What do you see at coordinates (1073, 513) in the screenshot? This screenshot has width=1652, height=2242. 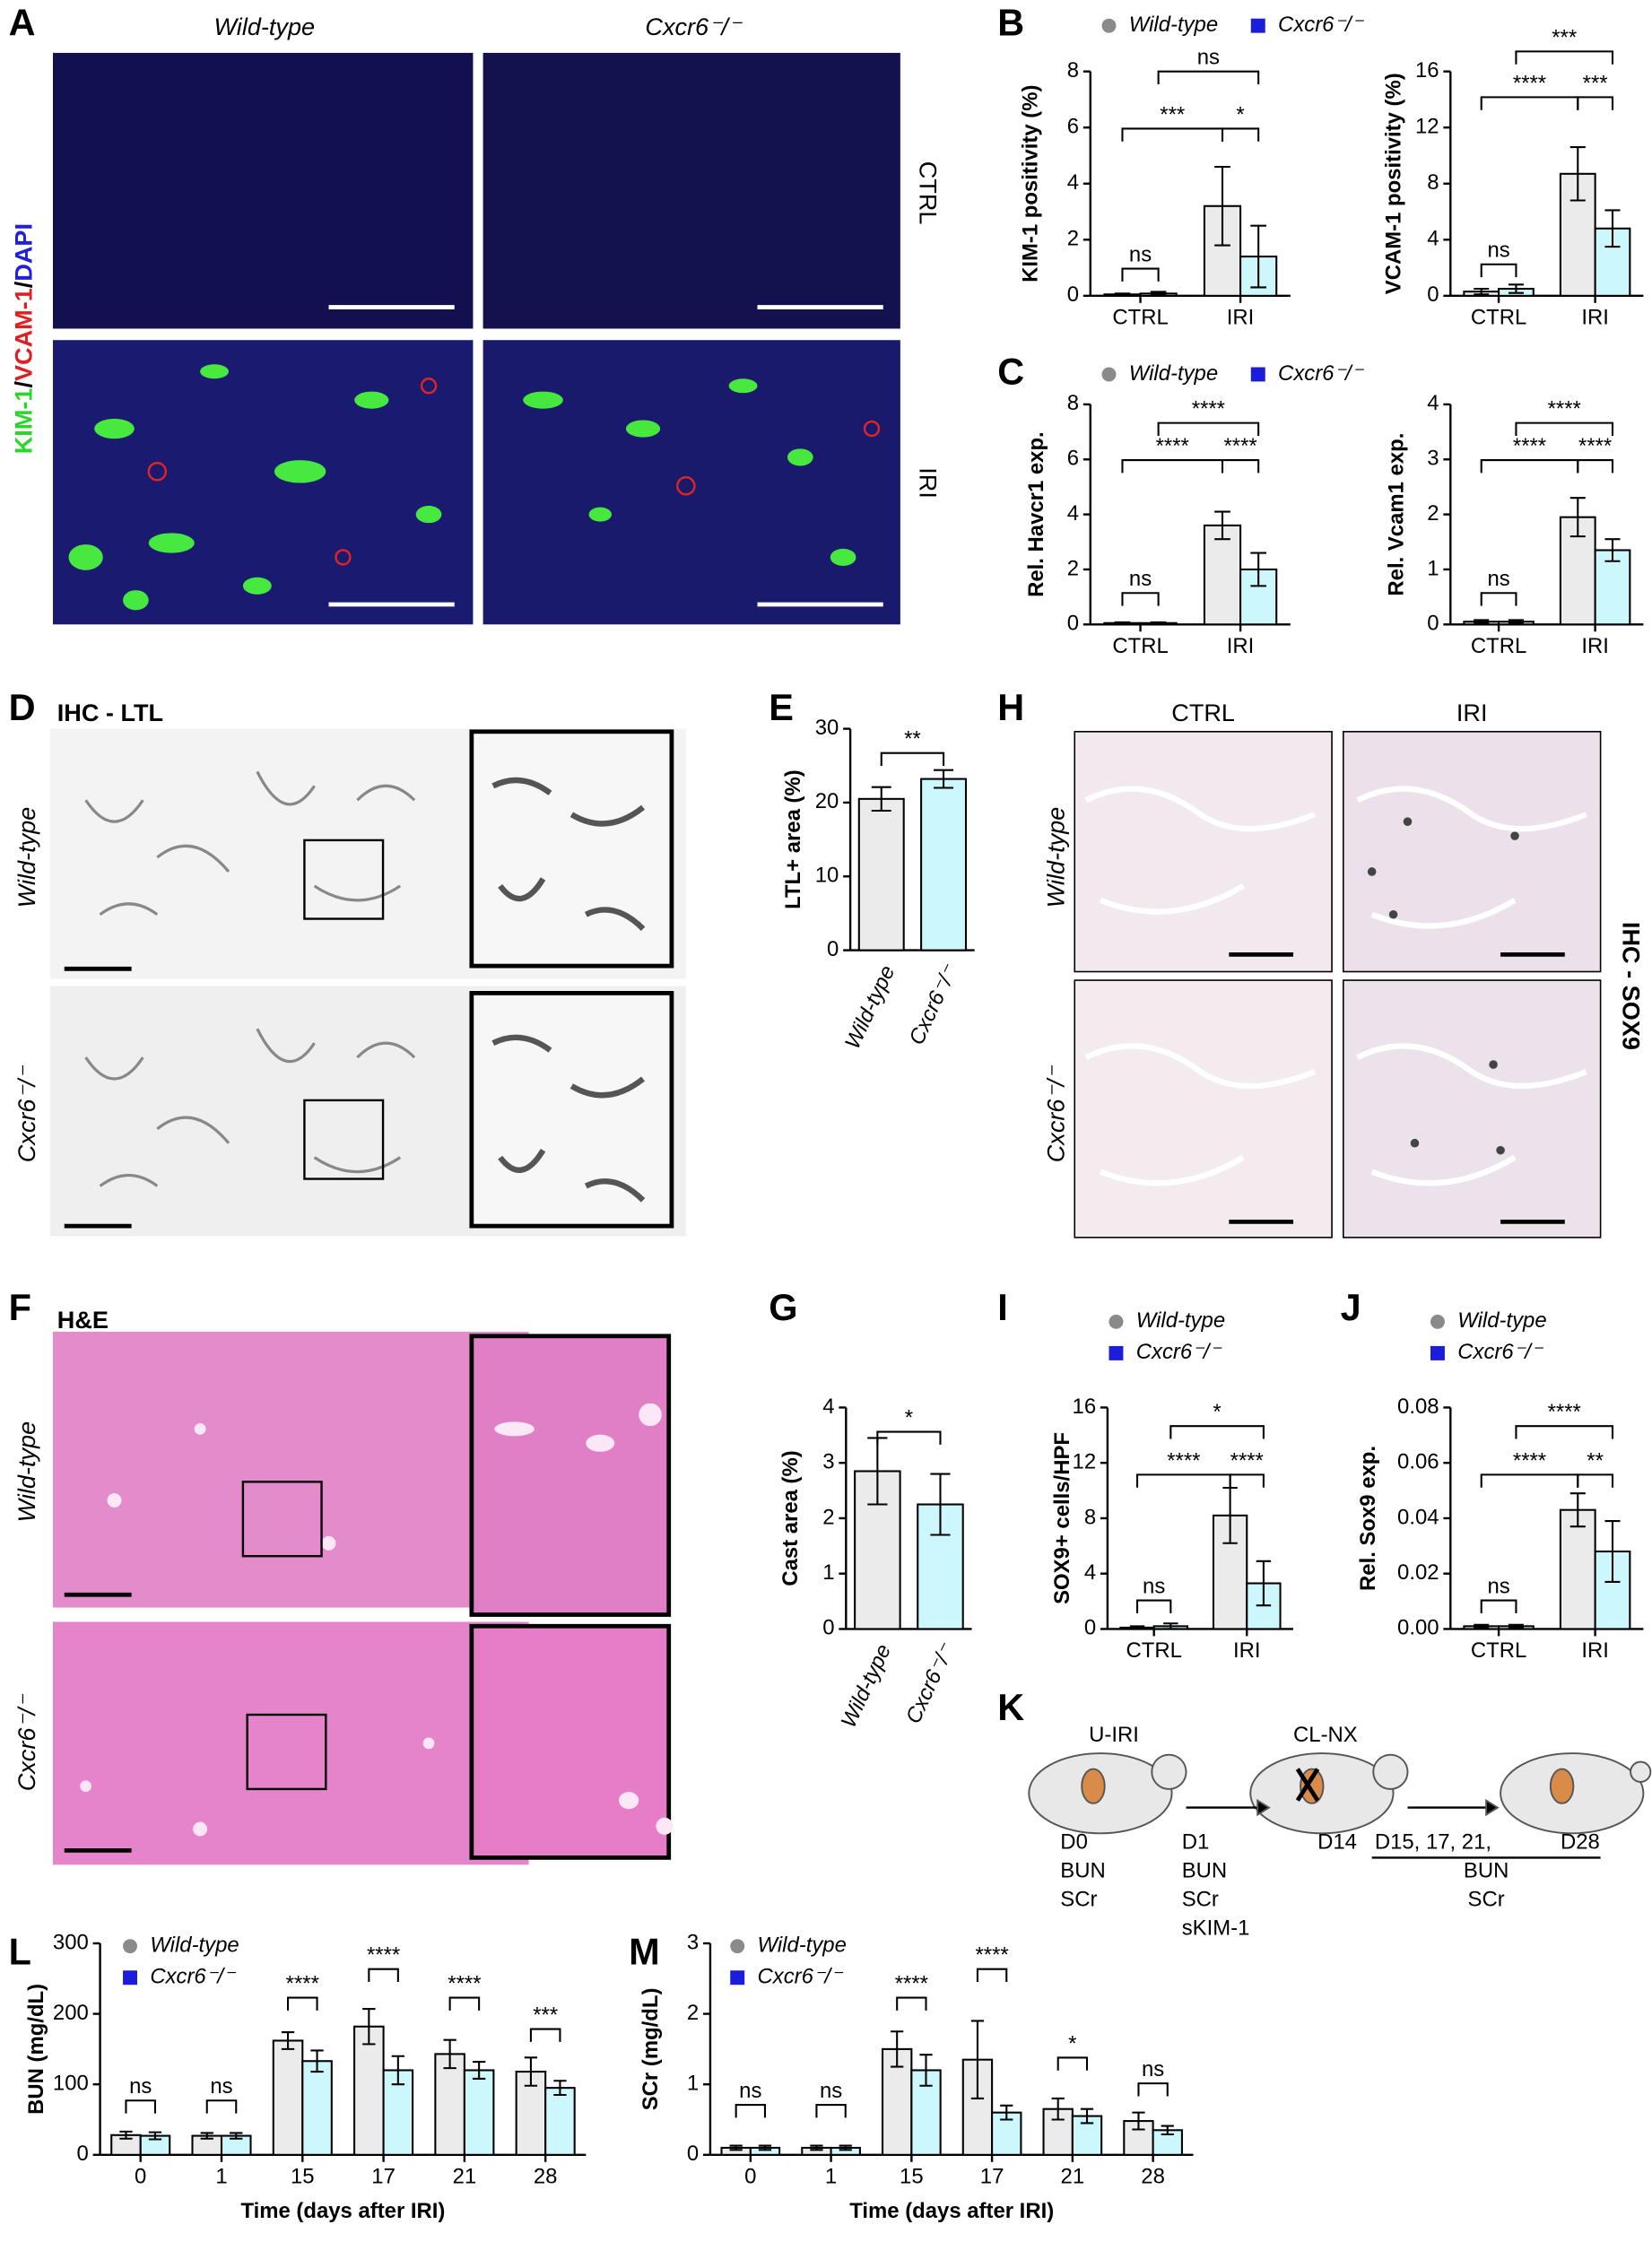 I see `y-tick-label: 4` at bounding box center [1073, 513].